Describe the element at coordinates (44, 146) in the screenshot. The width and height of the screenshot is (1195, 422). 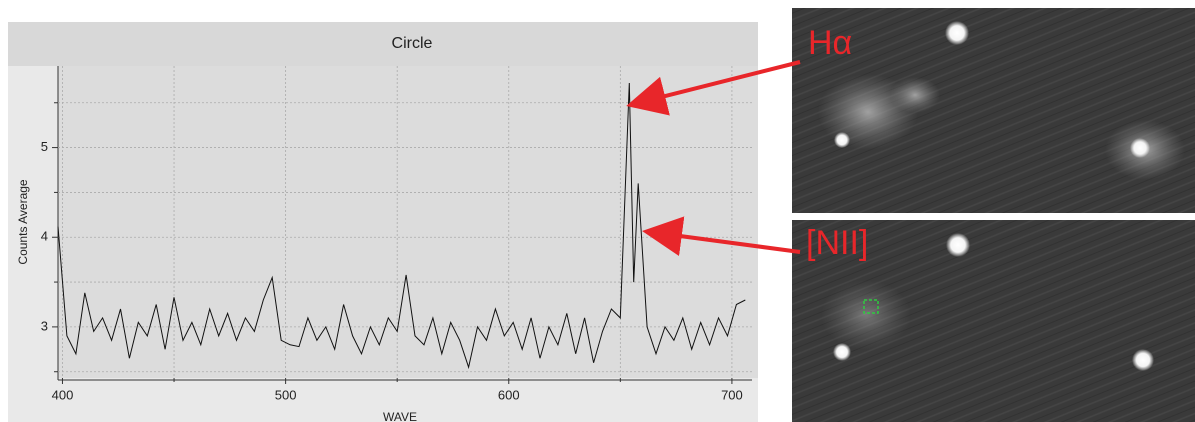
I see `y-tick-label: 5` at that location.